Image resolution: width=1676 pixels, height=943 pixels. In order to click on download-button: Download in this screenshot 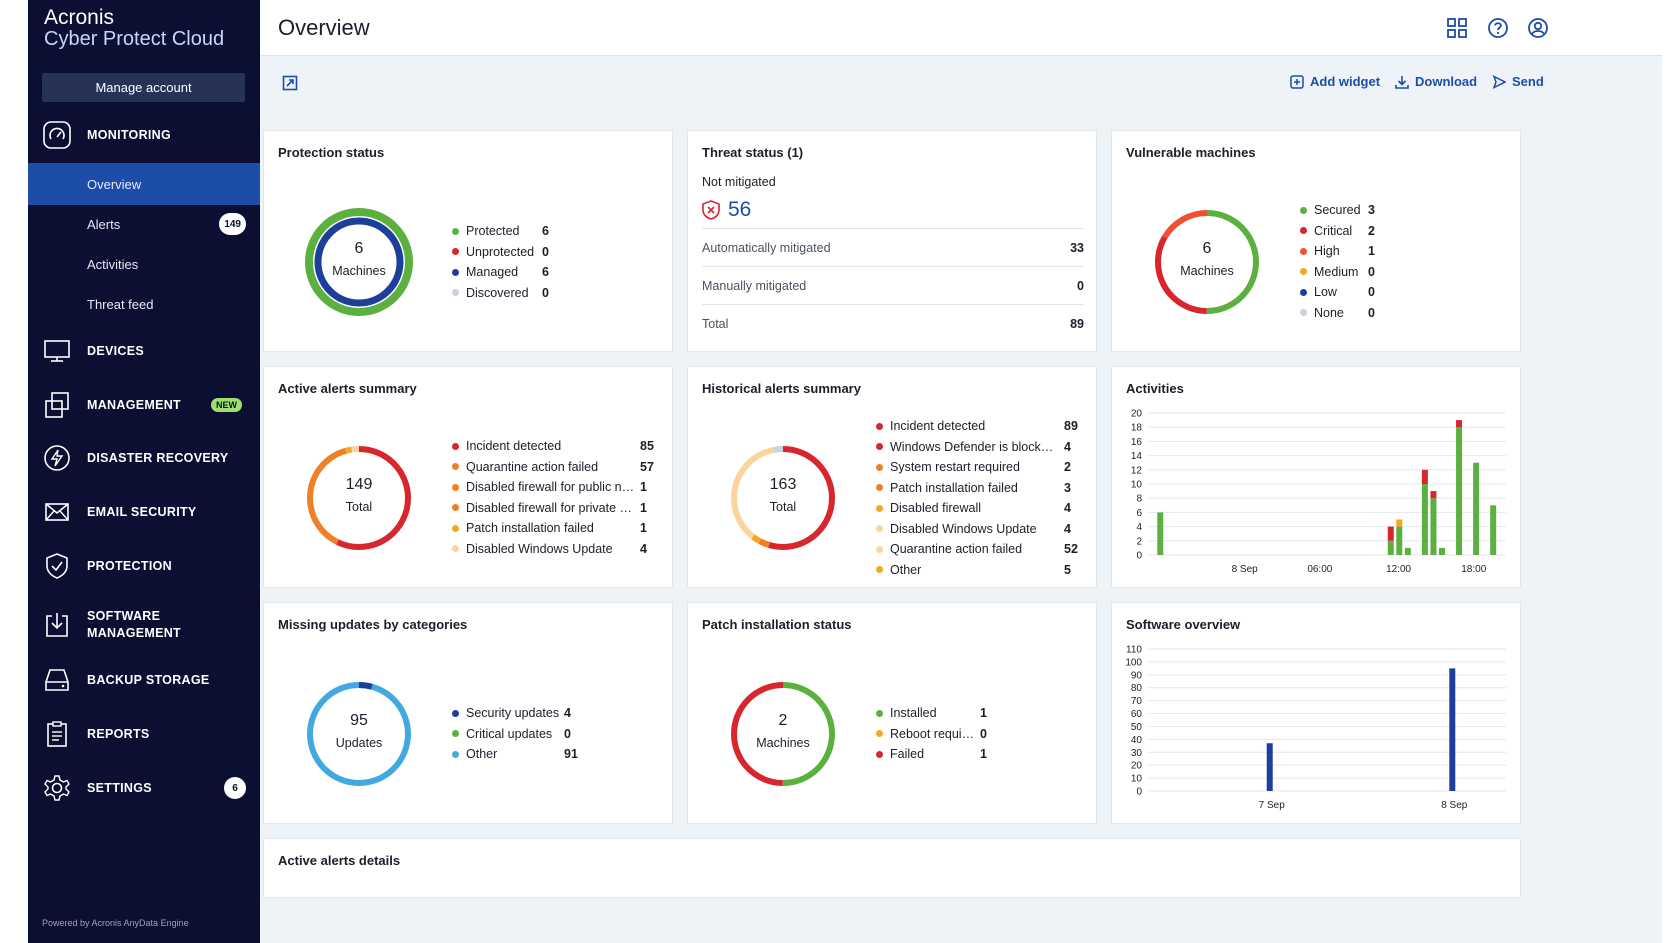, I will do `click(1436, 81)`.